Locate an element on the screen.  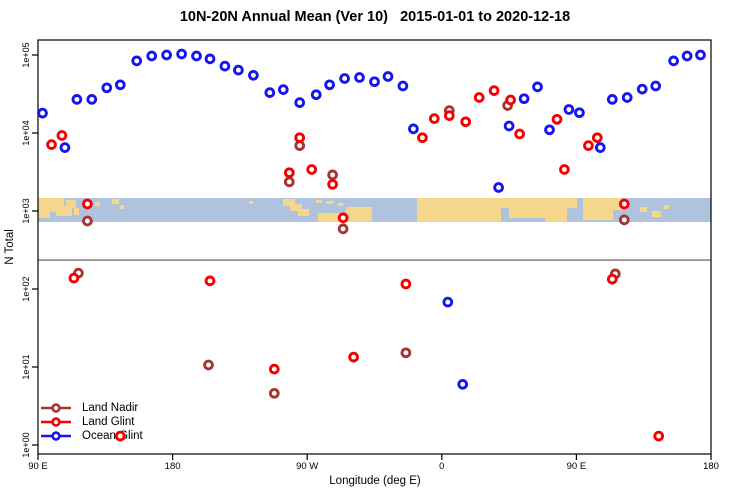
legend: Land Nadir Land Glint Ocean Glint is located at coordinates (91, 422).